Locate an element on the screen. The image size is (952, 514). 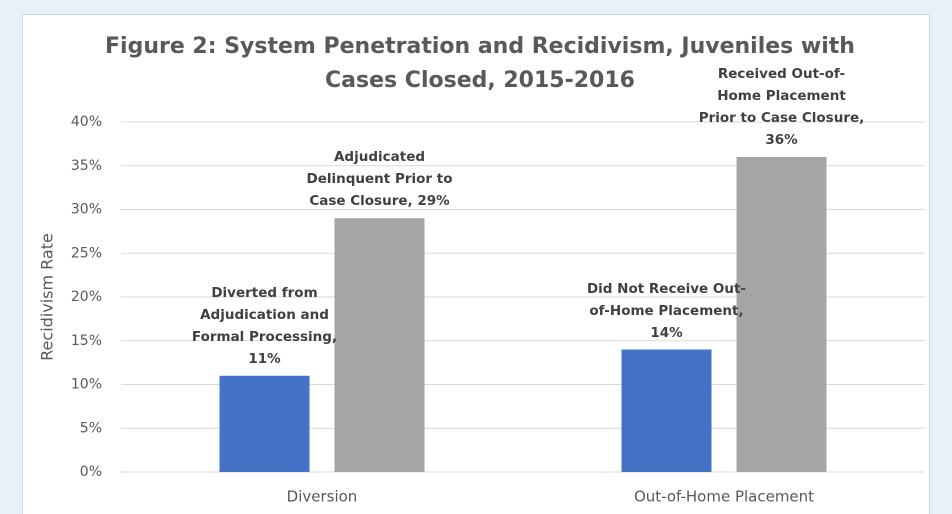
y-tick-label: 0% is located at coordinates (91, 472).